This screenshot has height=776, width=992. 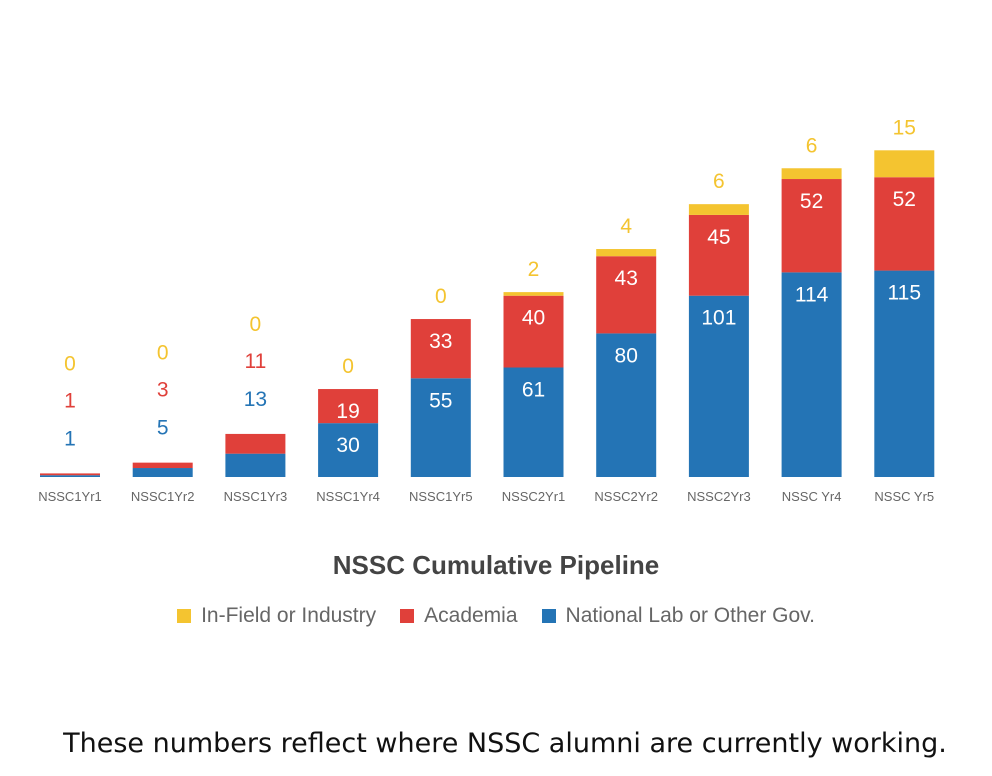 I want to click on data-label-national-lab: 114, so click(x=812, y=294).